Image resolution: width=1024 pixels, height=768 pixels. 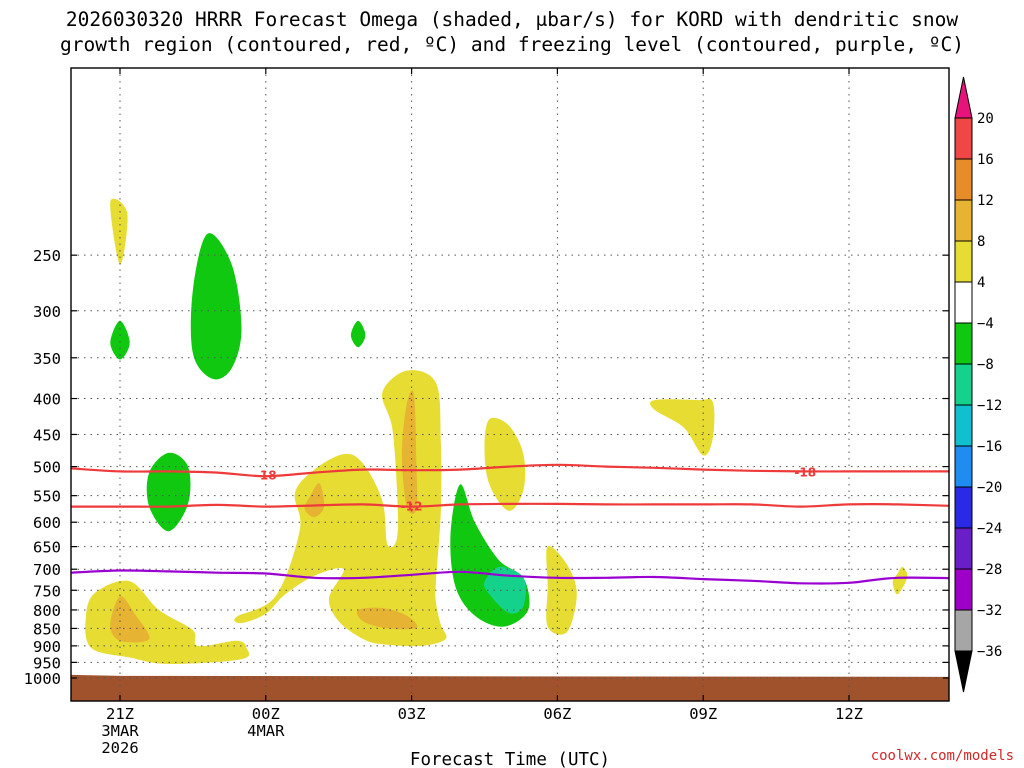 What do you see at coordinates (120, 731) in the screenshot?
I see `x-tick-label-0-2: 3MAR` at bounding box center [120, 731].